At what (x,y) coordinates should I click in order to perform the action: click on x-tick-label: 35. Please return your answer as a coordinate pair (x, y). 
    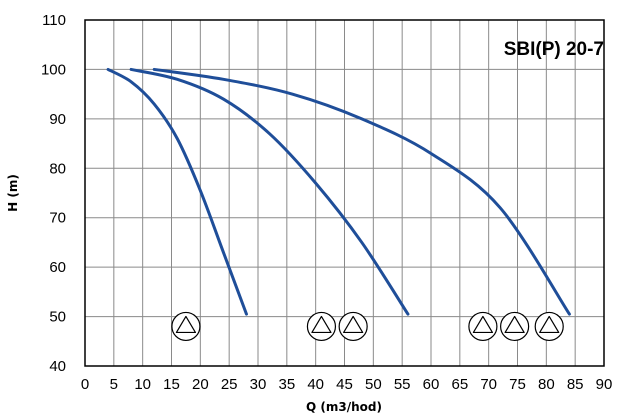
    Looking at the image, I should click on (286, 384).